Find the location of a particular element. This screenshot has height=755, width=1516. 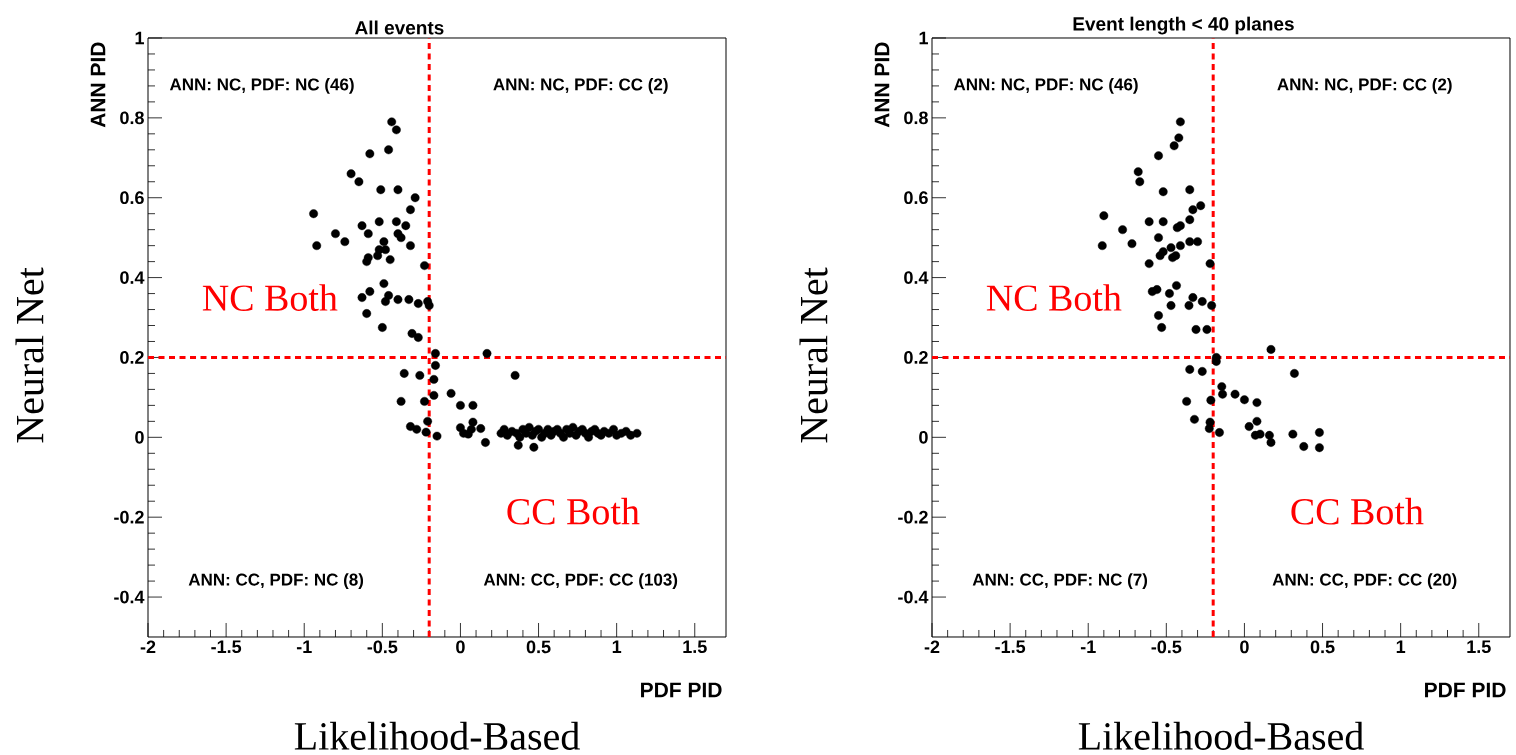

chart-title: Event length < 40 planes is located at coordinates (1183, 25).